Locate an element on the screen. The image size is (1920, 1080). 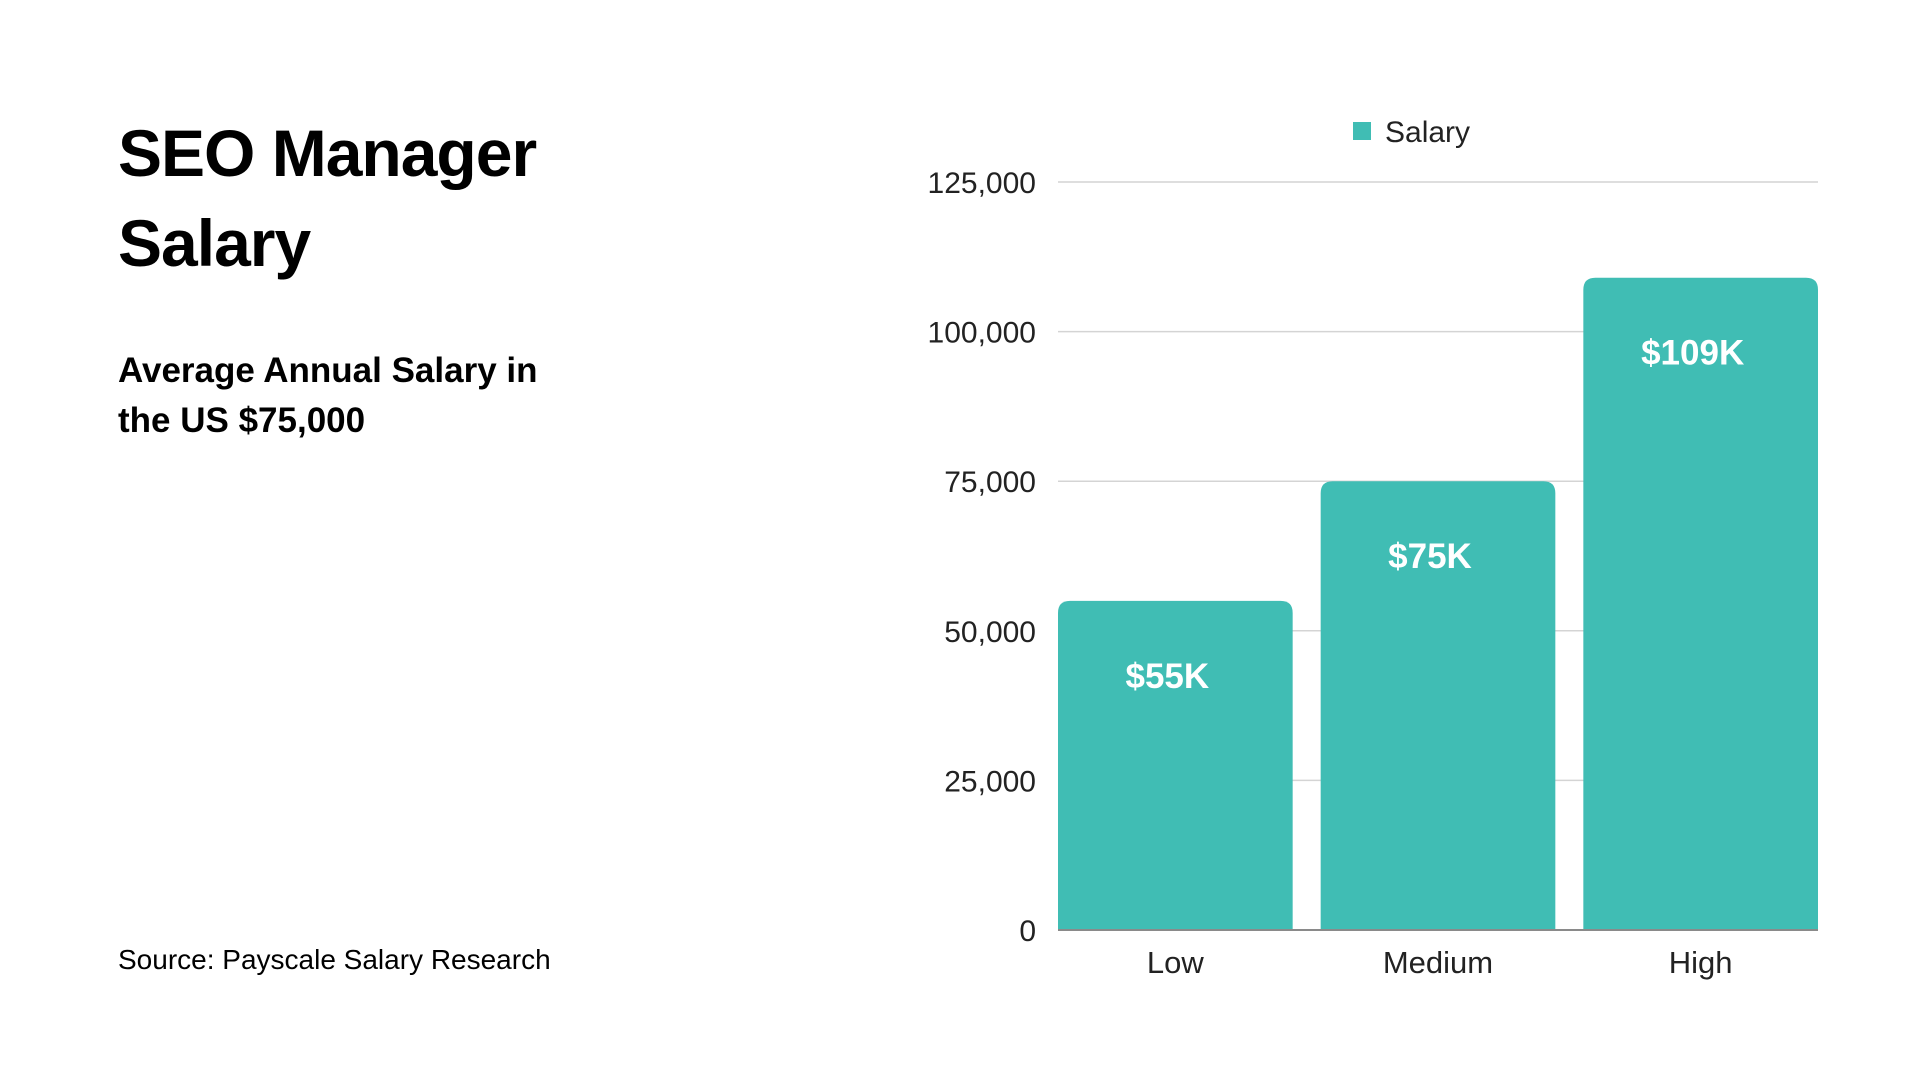
data-label-low: $55K is located at coordinates (1167, 676).